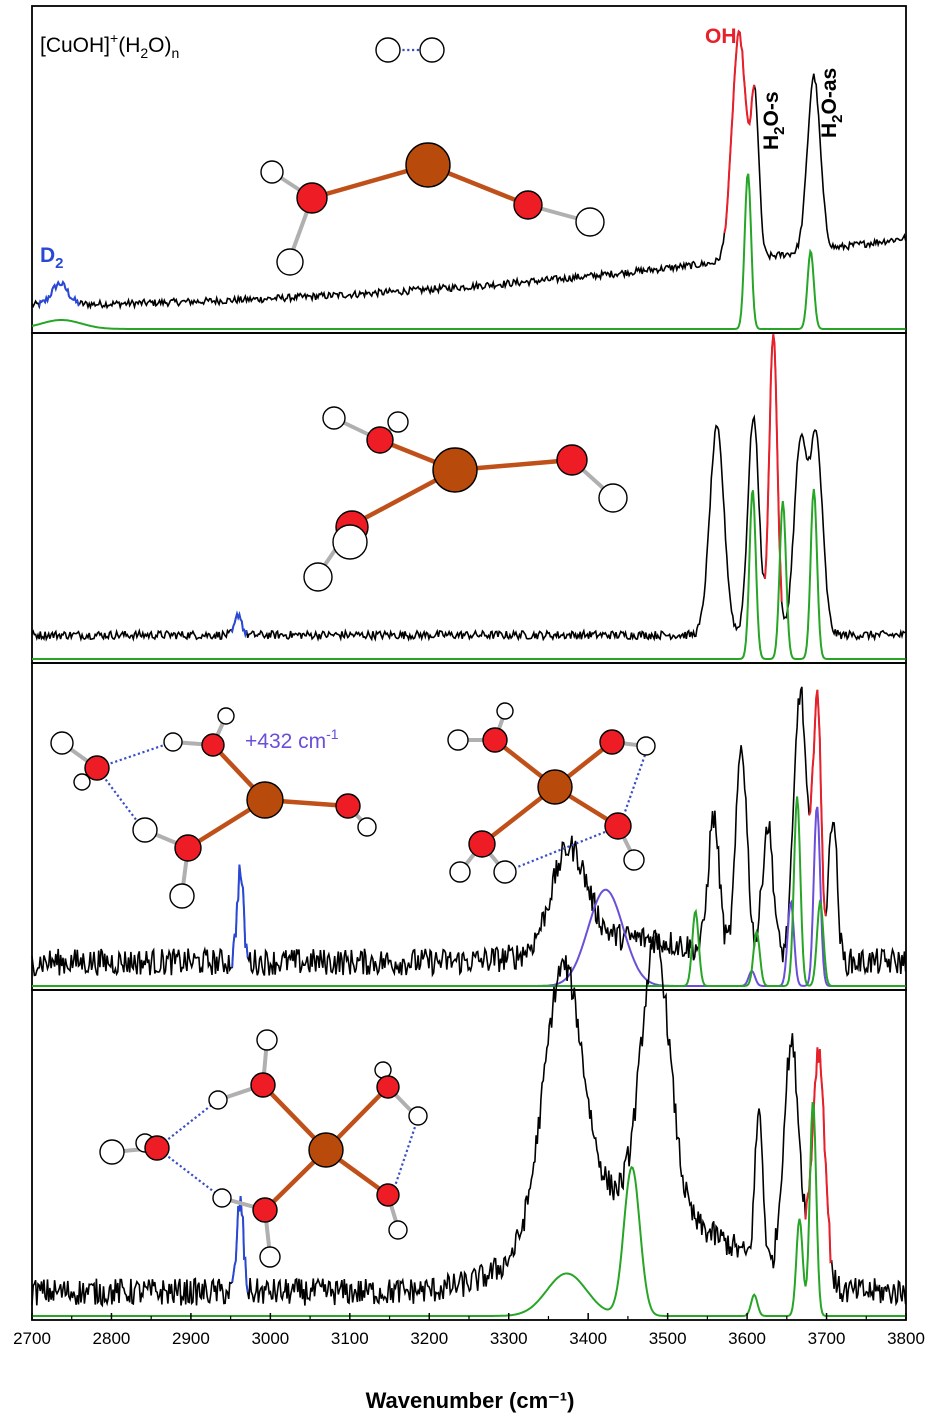  Describe the element at coordinates (827, 1338) in the screenshot. I see `x-tick-label: 3700` at that location.